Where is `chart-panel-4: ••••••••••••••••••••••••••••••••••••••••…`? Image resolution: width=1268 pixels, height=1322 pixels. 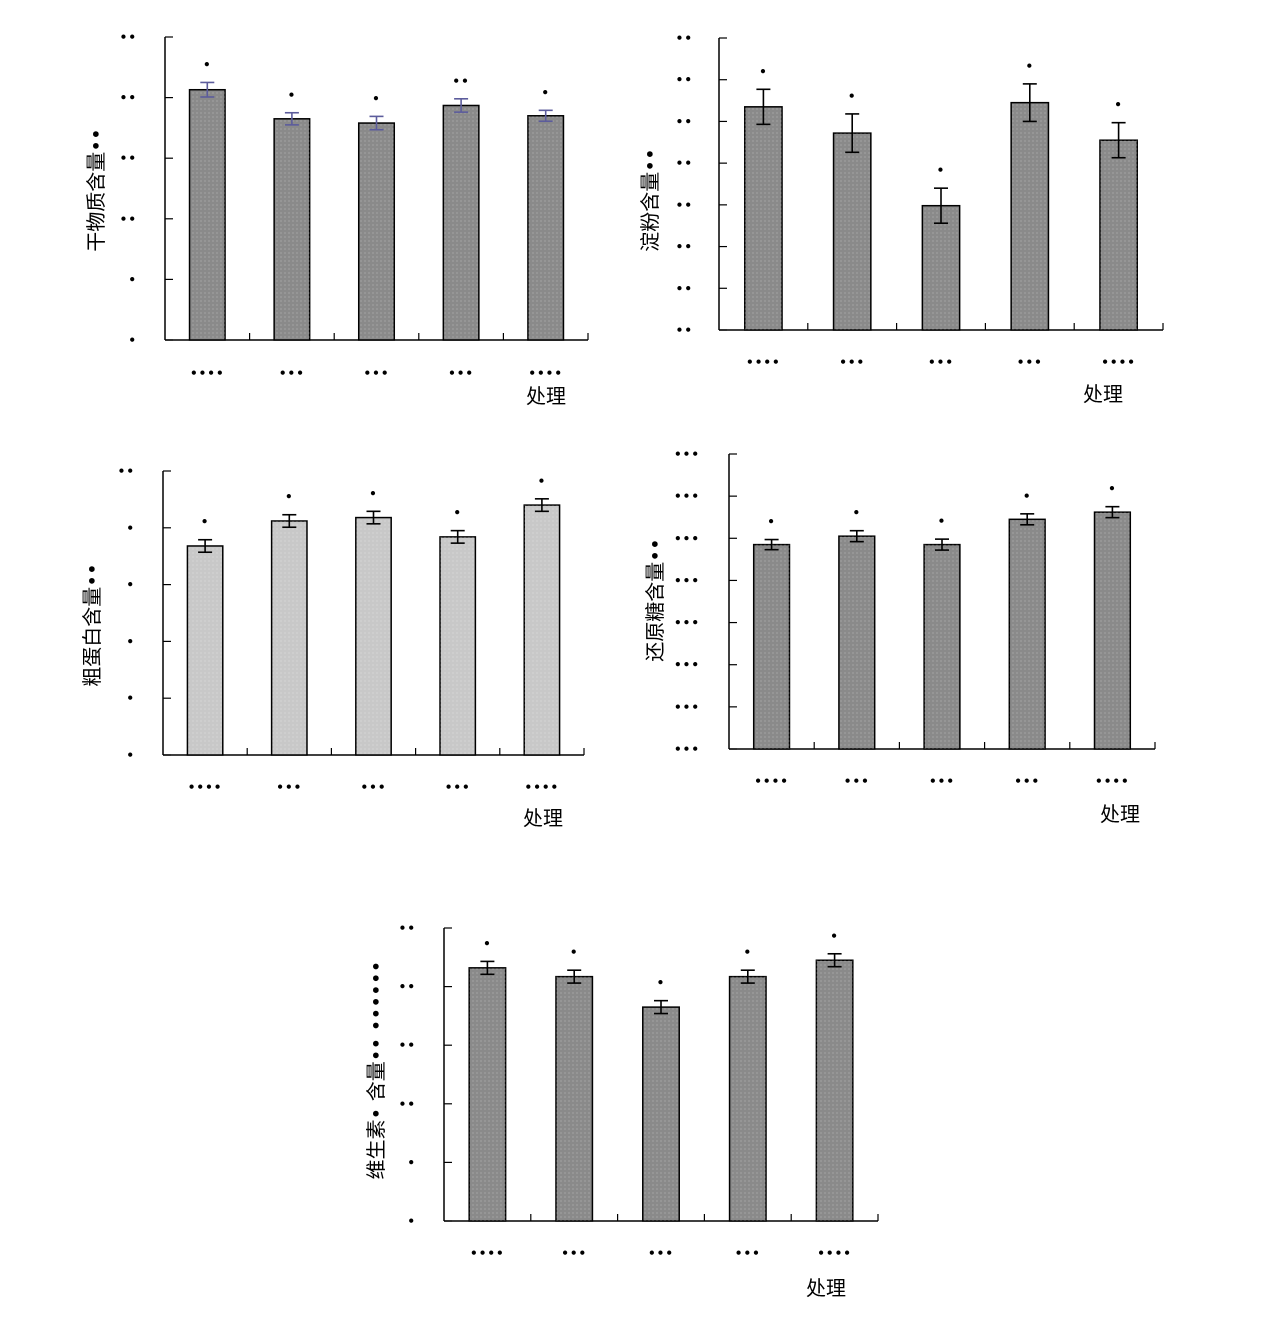 chart-panel-4: ••••••••••••••••••••••••••••••••••••••••… is located at coordinates (899, 636).